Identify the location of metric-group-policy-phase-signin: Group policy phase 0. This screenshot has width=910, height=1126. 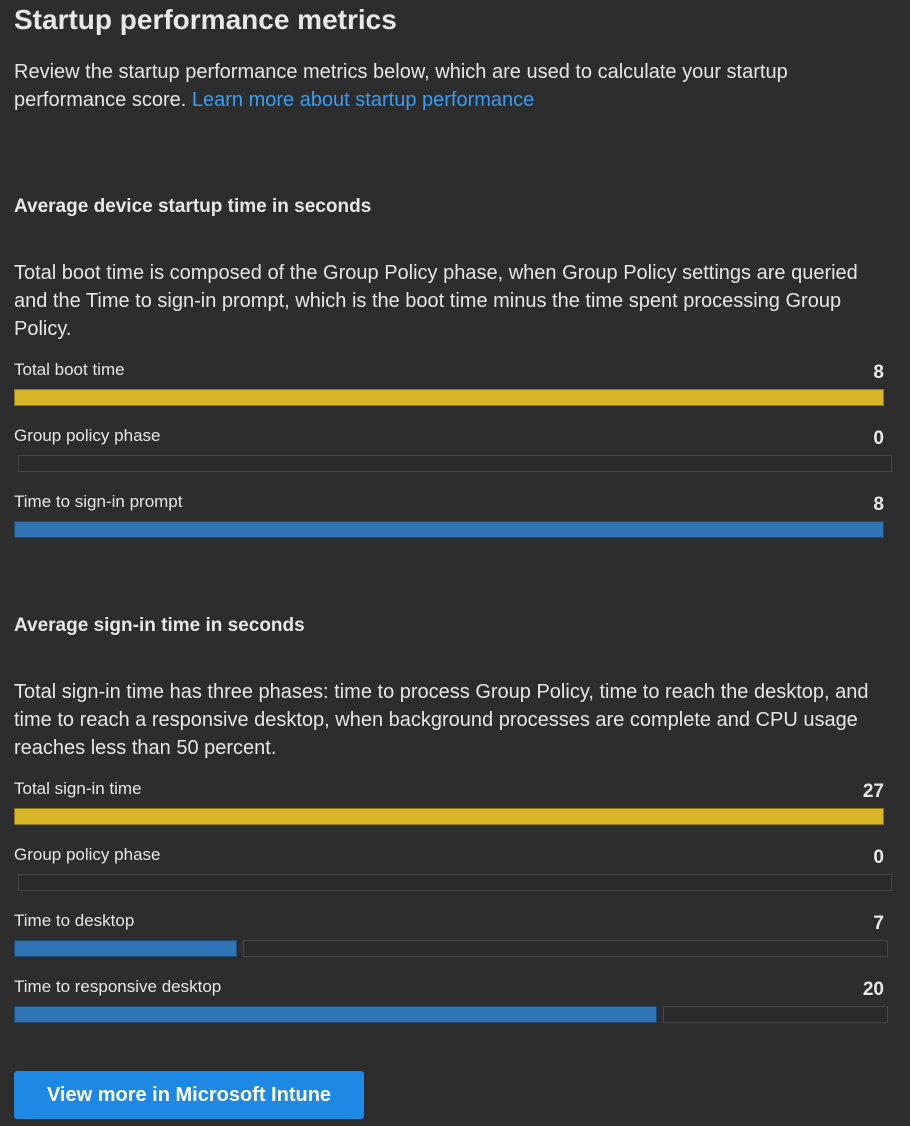
(453, 875).